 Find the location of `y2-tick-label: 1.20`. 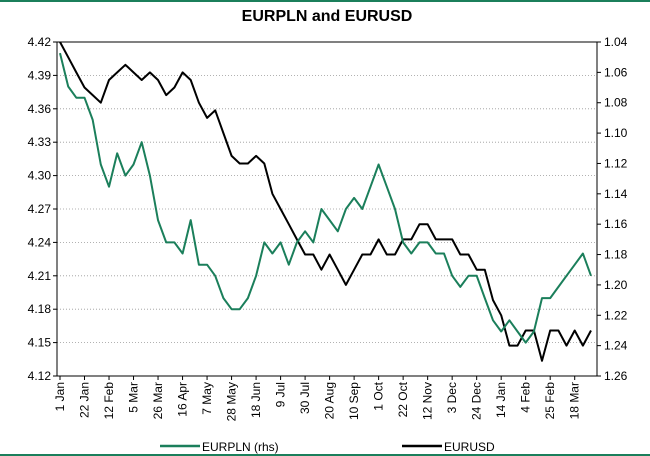

y2-tick-label: 1.20 is located at coordinates (616, 285).